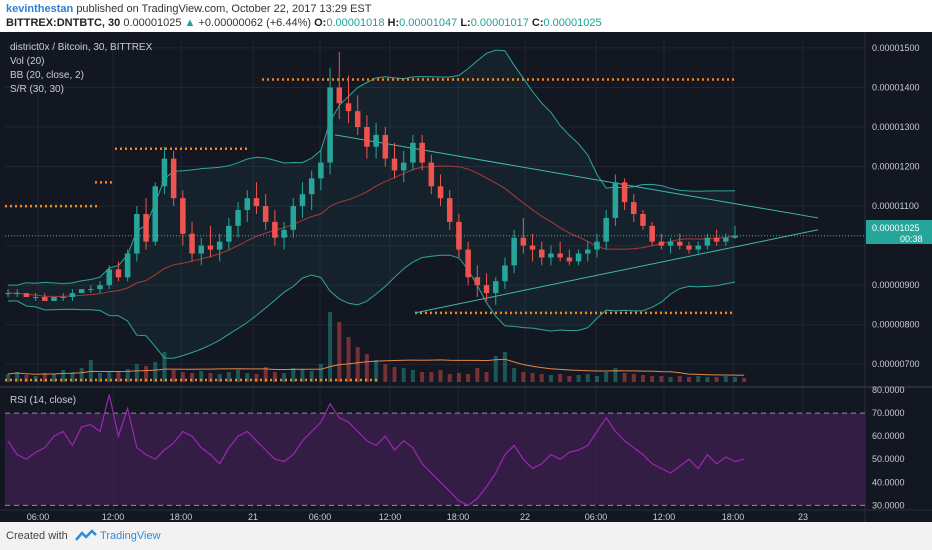 Image resolution: width=932 pixels, height=550 pixels. Describe the element at coordinates (37, 536) in the screenshot. I see `created-with-label: Created with` at that location.